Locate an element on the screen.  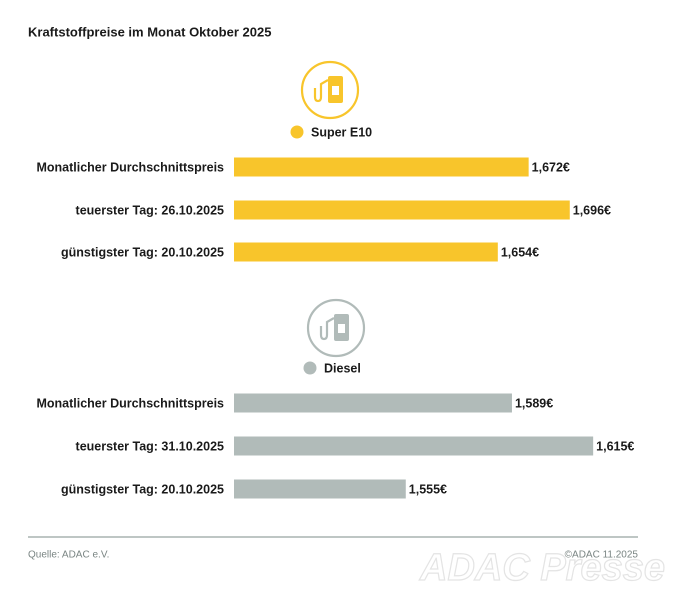
value-label: 1,615€ is located at coordinates (615, 446).